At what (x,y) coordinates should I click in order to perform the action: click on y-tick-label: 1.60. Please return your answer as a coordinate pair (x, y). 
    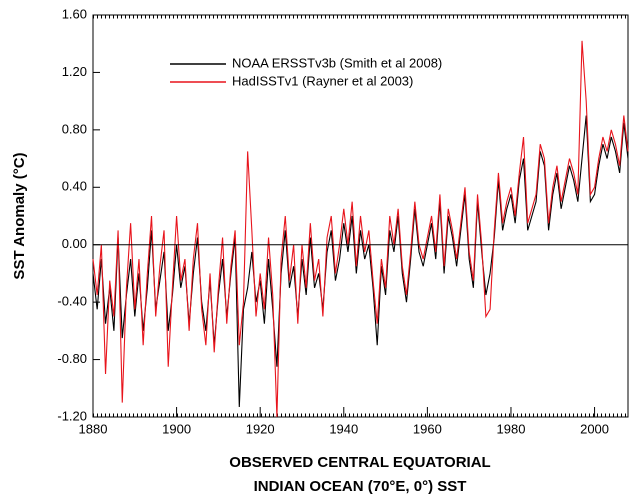
    Looking at the image, I should click on (74, 13).